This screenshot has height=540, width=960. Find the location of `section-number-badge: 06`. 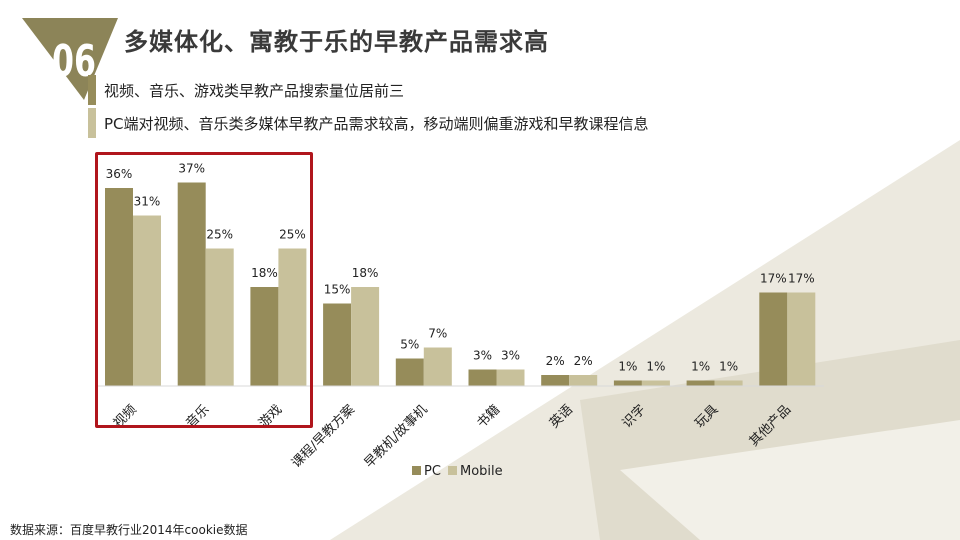

section-number-badge: 06 is located at coordinates (70, 59).